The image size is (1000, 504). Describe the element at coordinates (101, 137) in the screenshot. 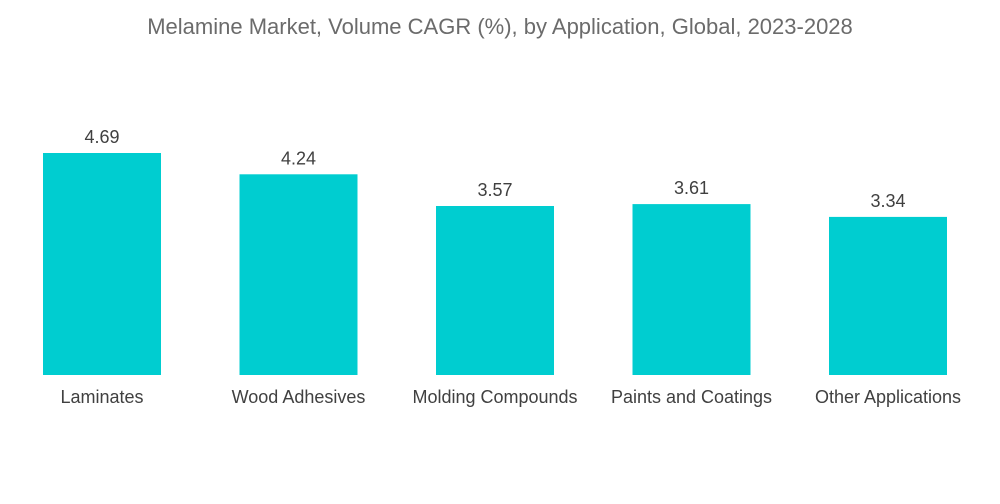

I see `value-label-laminates: 4.69` at that location.